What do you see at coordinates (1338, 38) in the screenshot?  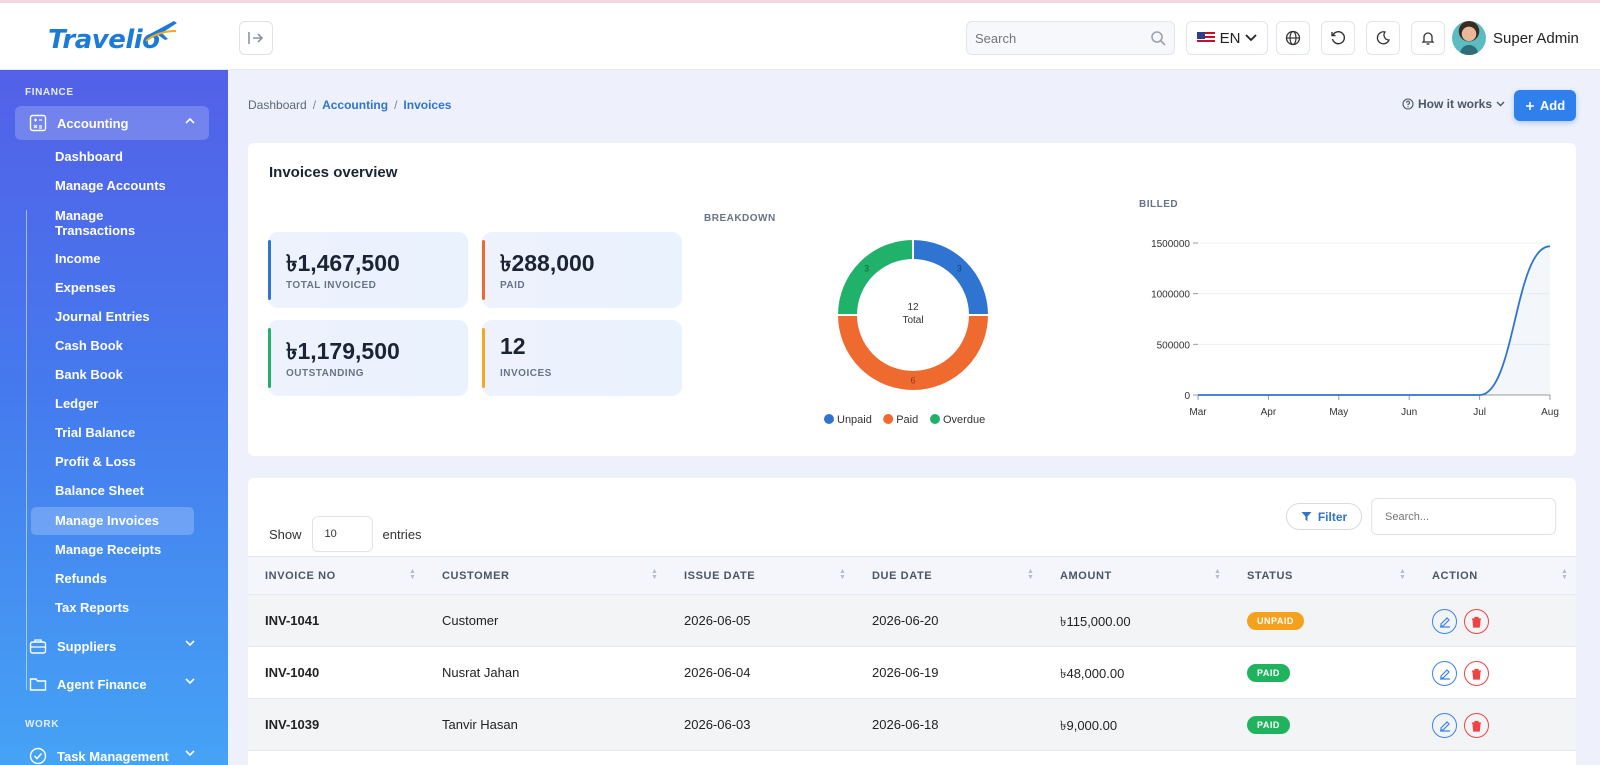 I see `refresh-button` at bounding box center [1338, 38].